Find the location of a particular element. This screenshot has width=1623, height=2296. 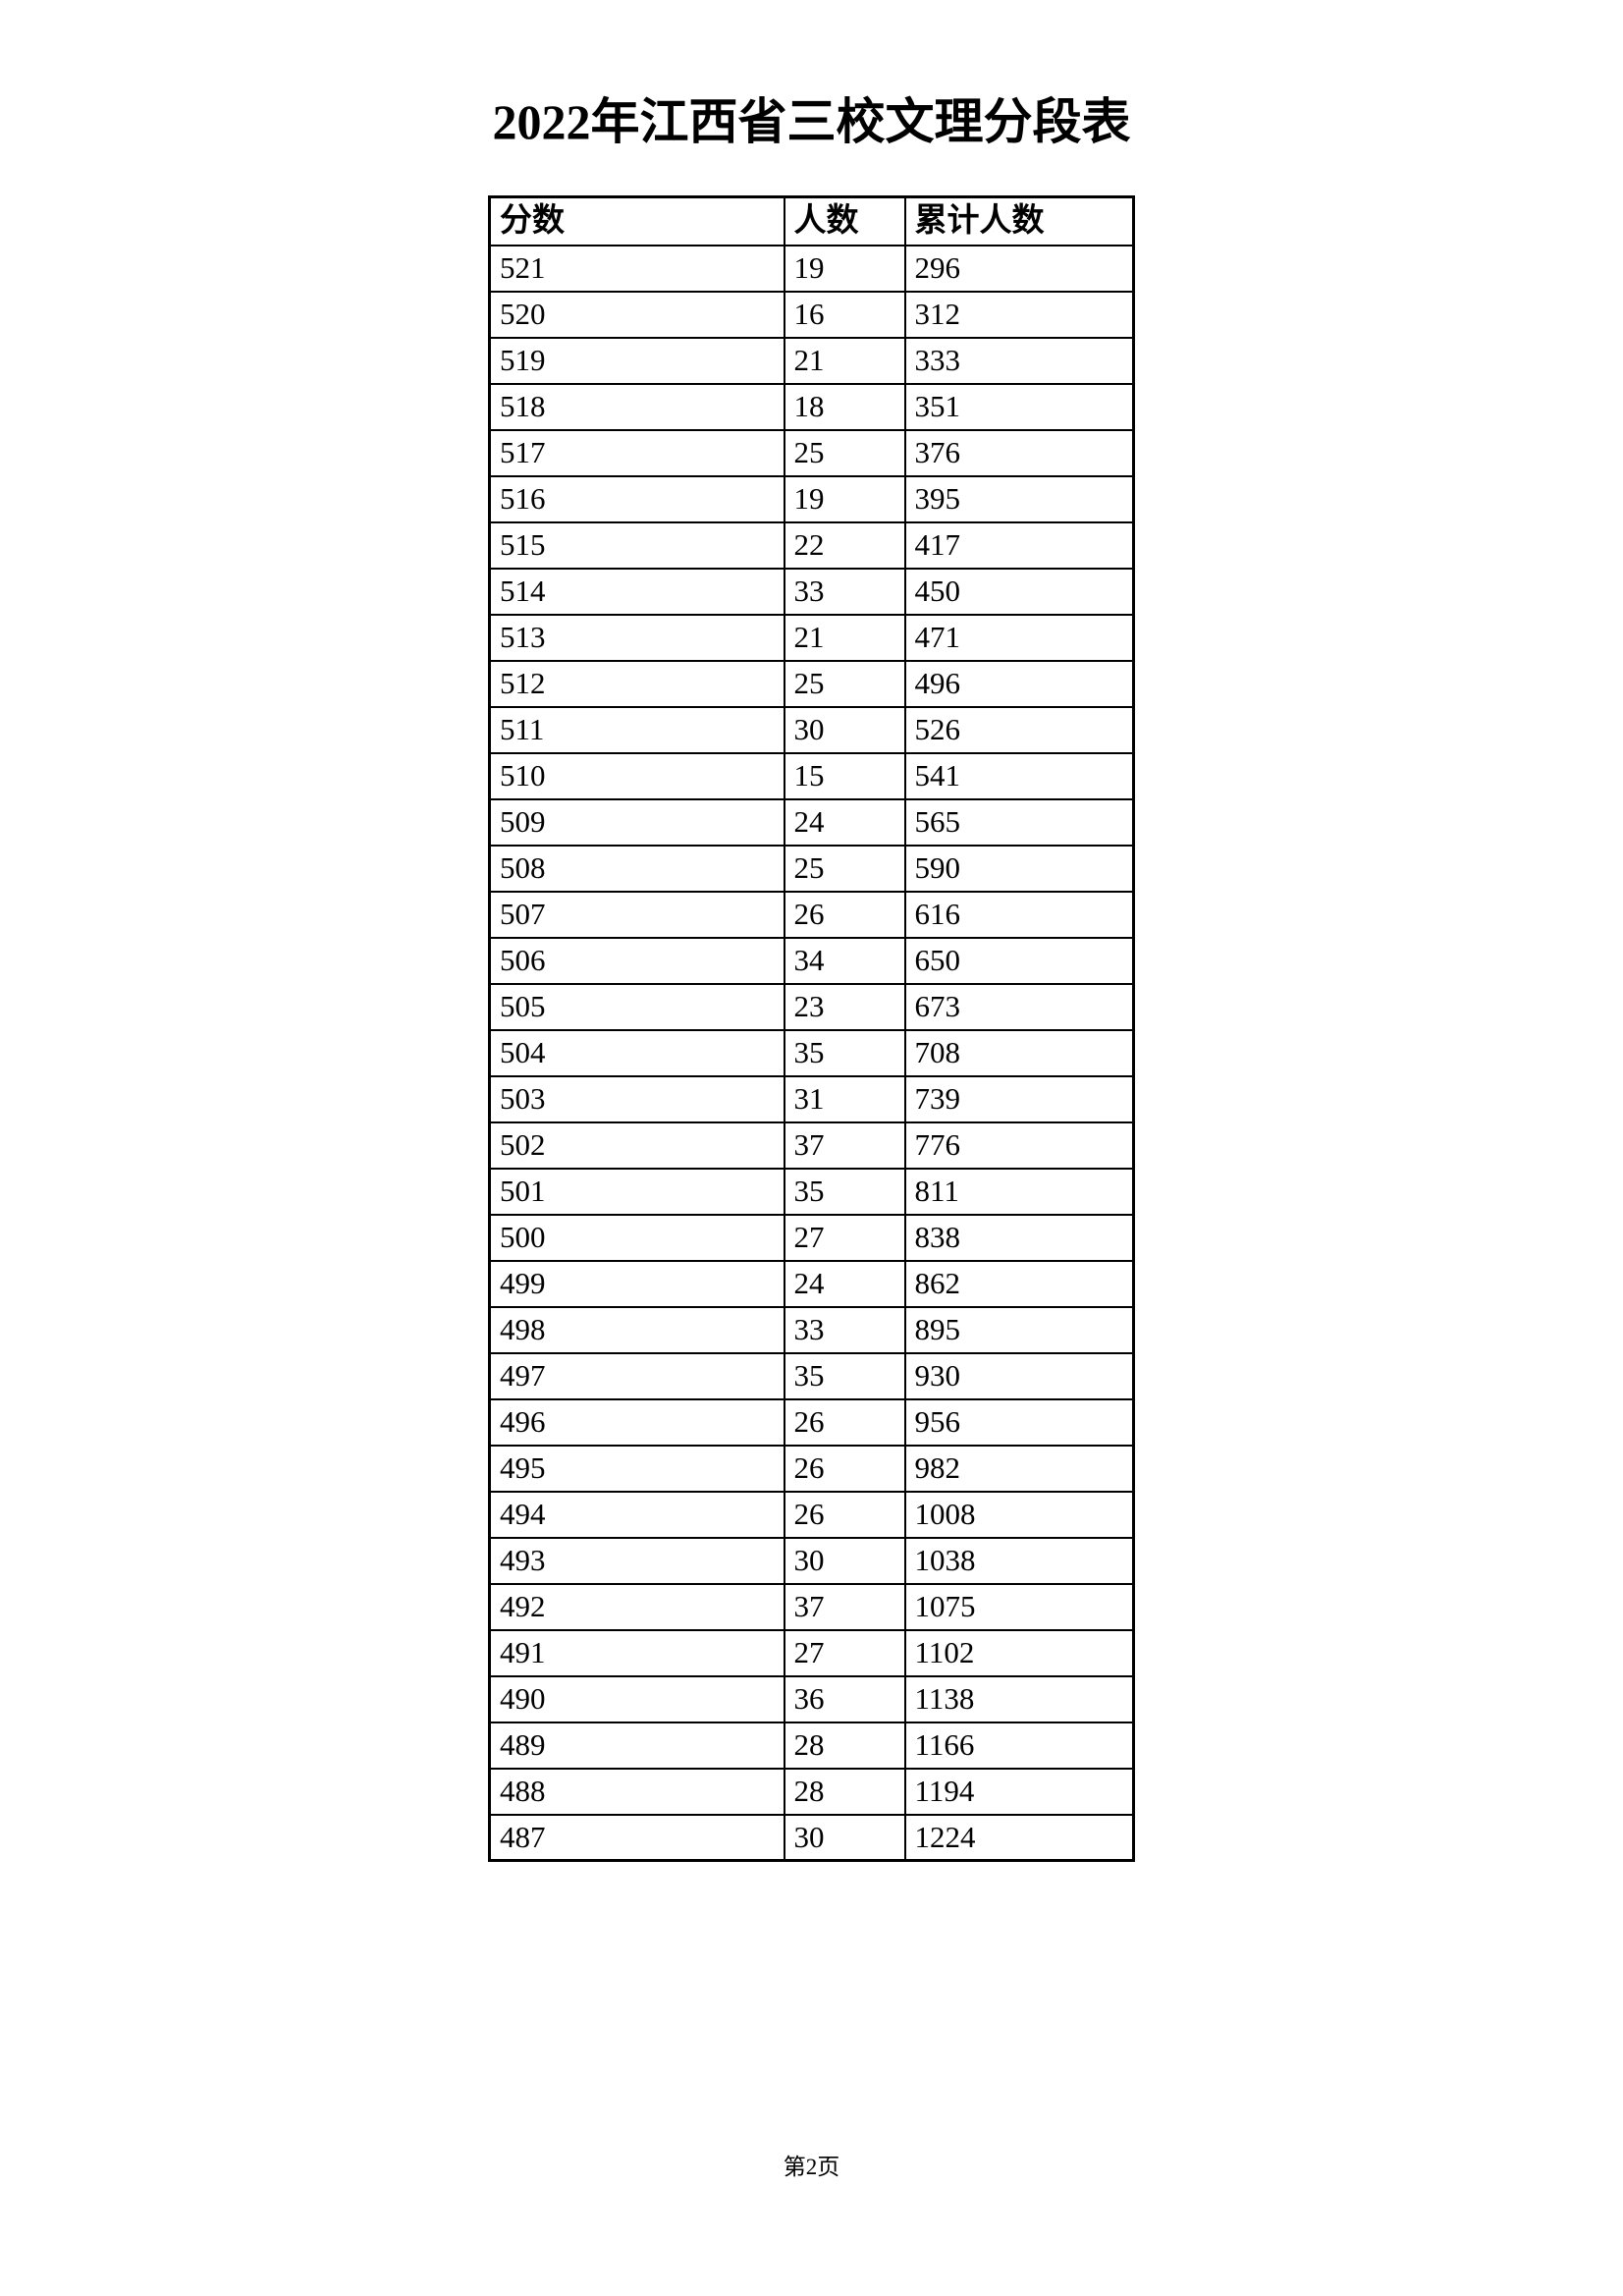

cell-cumulative: 1194 is located at coordinates (1019, 1791).